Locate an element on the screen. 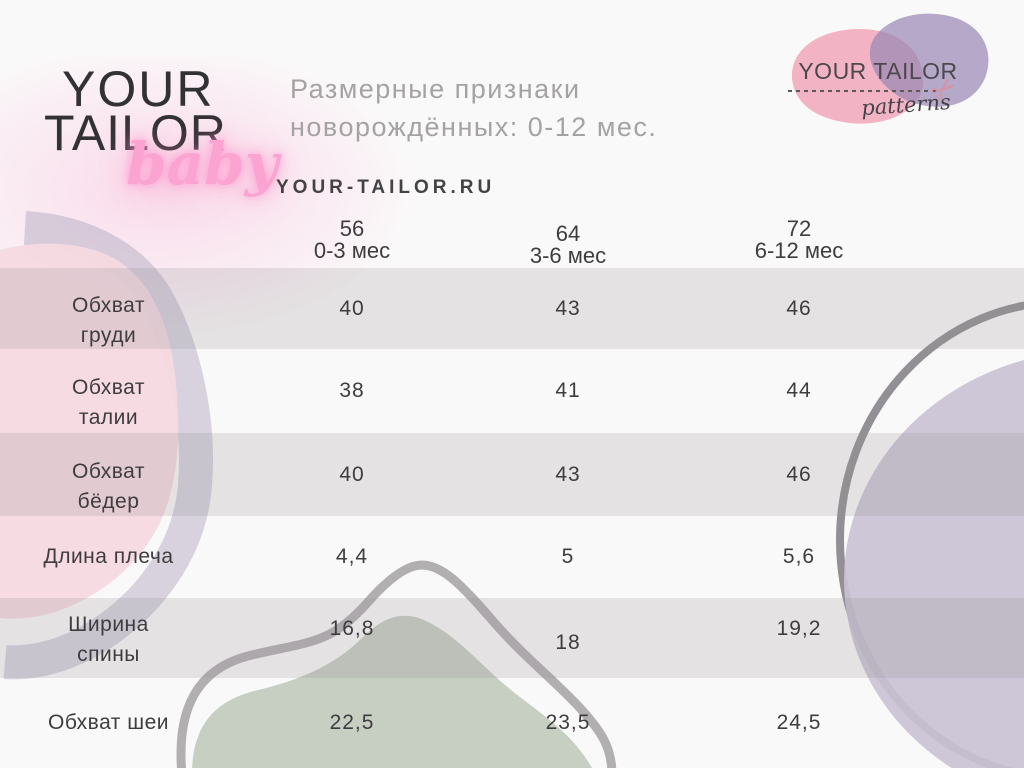  row-label-line: спины is located at coordinates (108, 654).